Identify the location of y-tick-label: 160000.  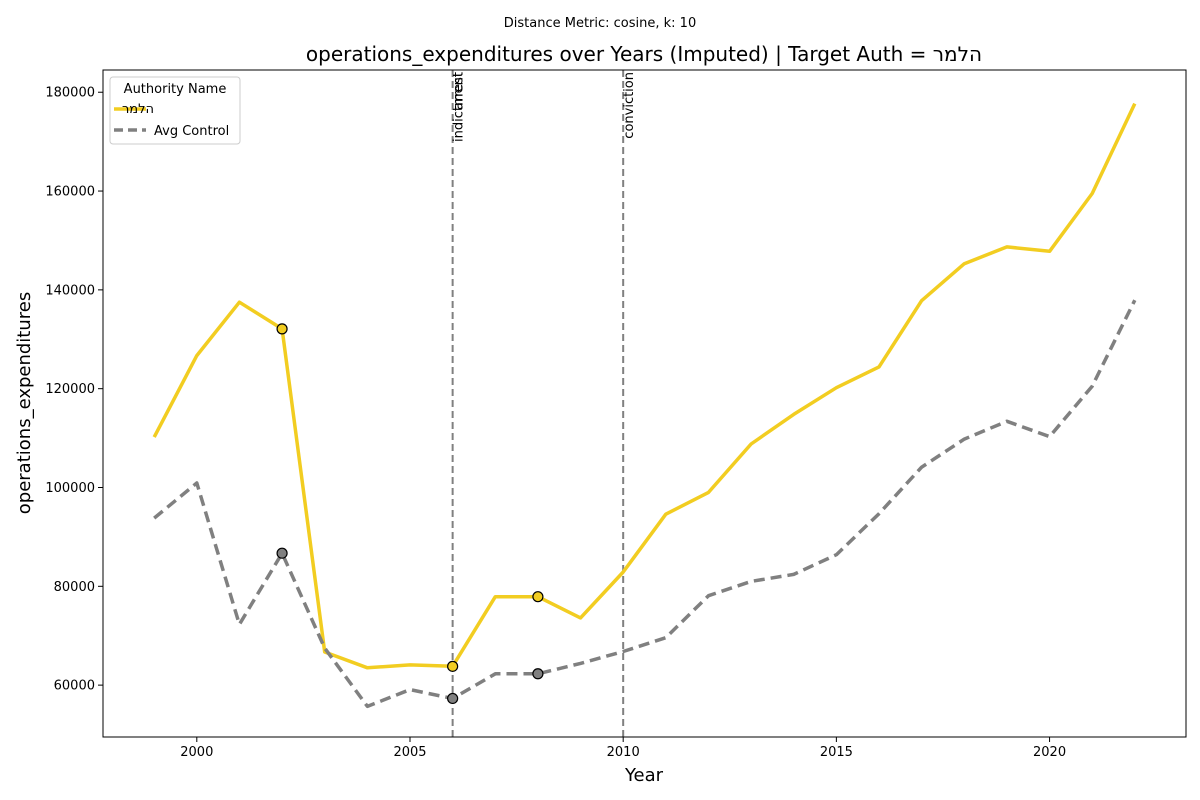
(70, 192).